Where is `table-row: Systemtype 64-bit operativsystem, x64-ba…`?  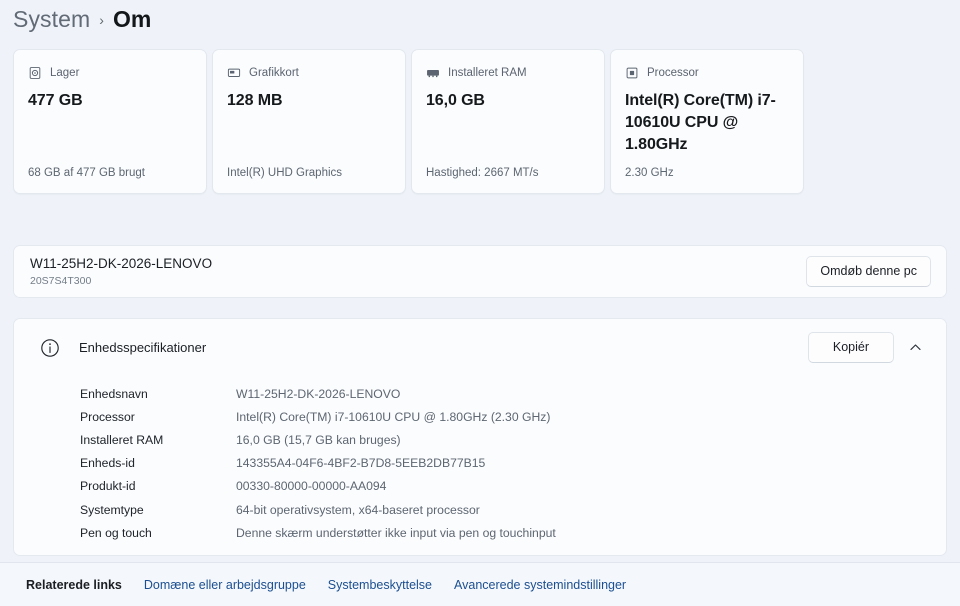
table-row: Systemtype 64-bit operativsystem, x64-ba… is located at coordinates (480, 509).